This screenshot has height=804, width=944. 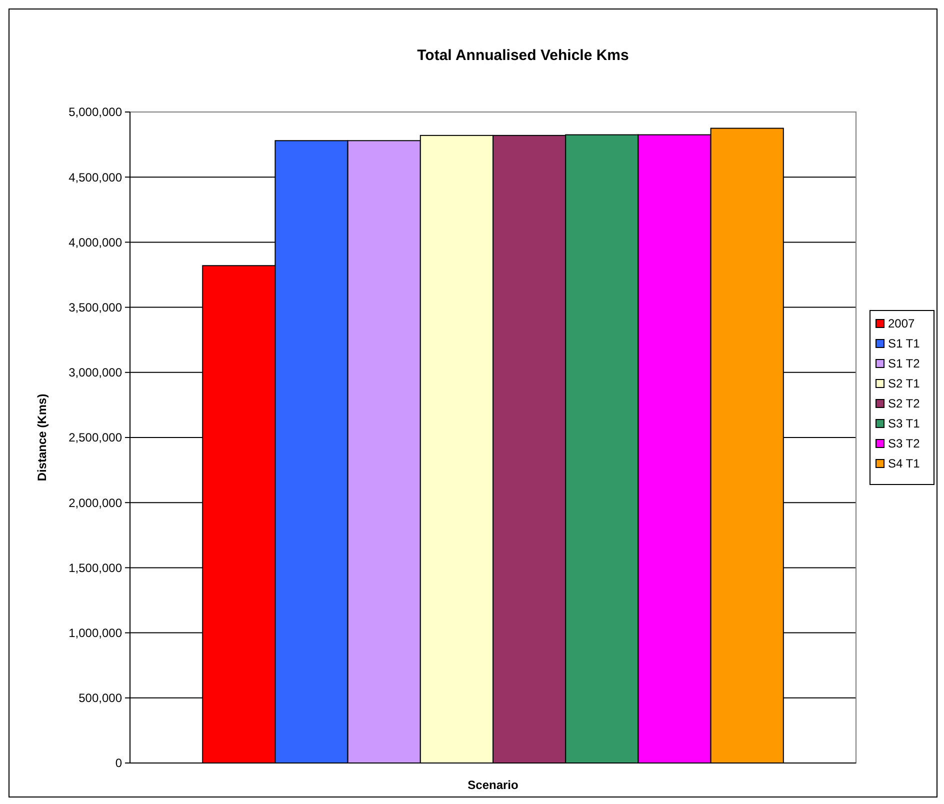 What do you see at coordinates (95, 503) in the screenshot?
I see `y-tick-label: 2,000,000` at bounding box center [95, 503].